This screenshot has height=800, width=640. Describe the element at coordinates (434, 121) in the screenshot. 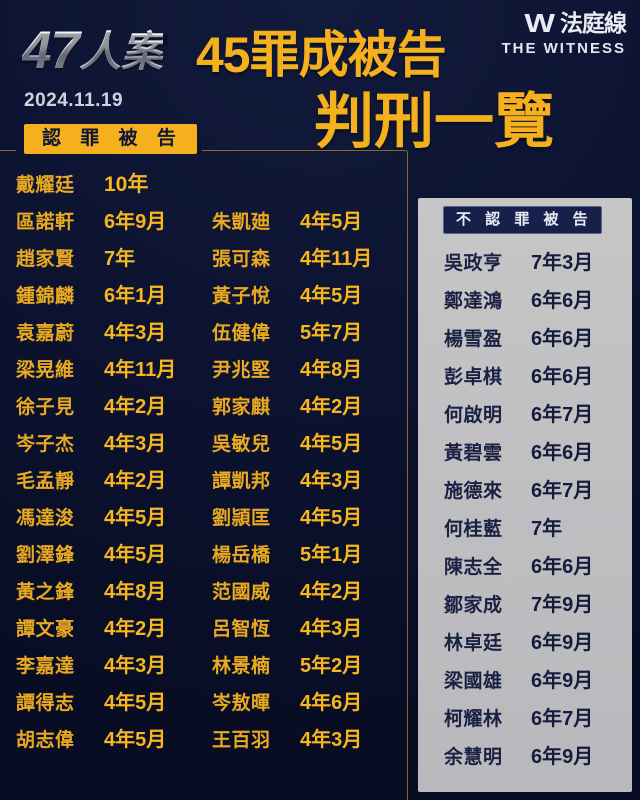

I see `headline-secondary: 判刑一覽` at that location.